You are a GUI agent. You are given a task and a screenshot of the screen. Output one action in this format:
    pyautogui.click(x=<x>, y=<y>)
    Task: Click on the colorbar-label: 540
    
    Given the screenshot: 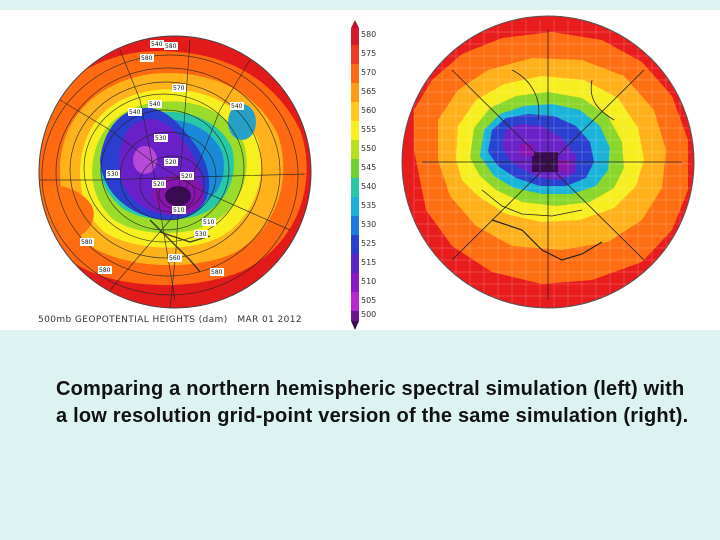 What is the action you would take?
    pyautogui.click(x=369, y=186)
    